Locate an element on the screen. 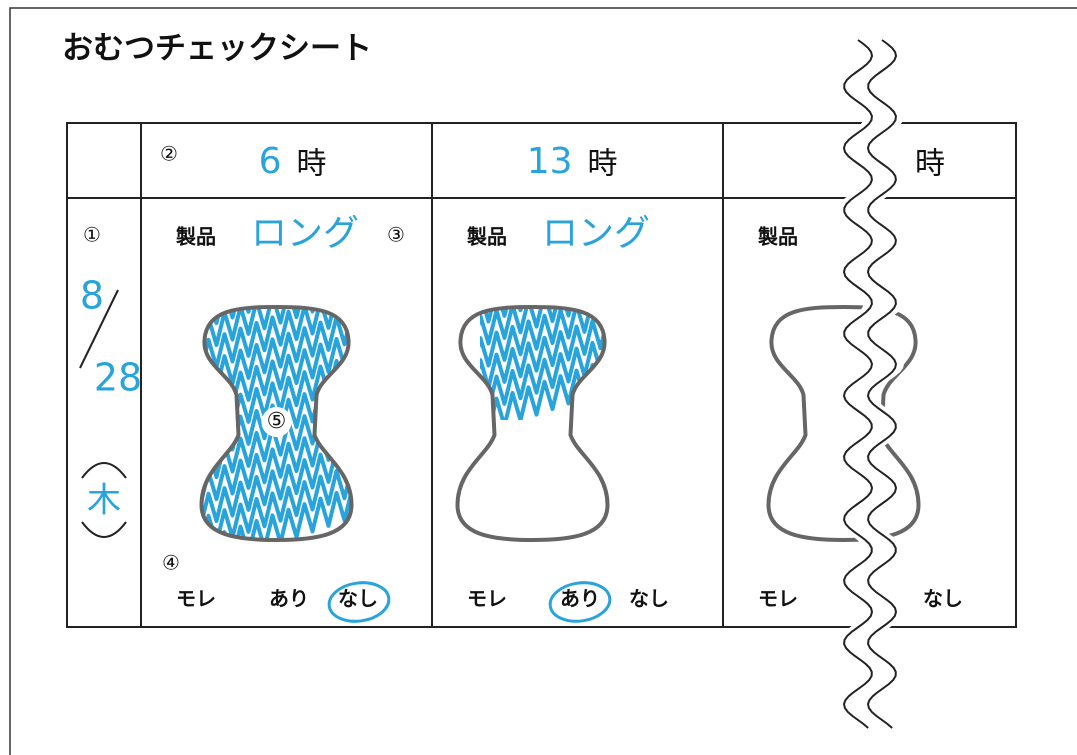 This screenshot has width=1077, height=755. date-day: 28 is located at coordinates (118, 378).